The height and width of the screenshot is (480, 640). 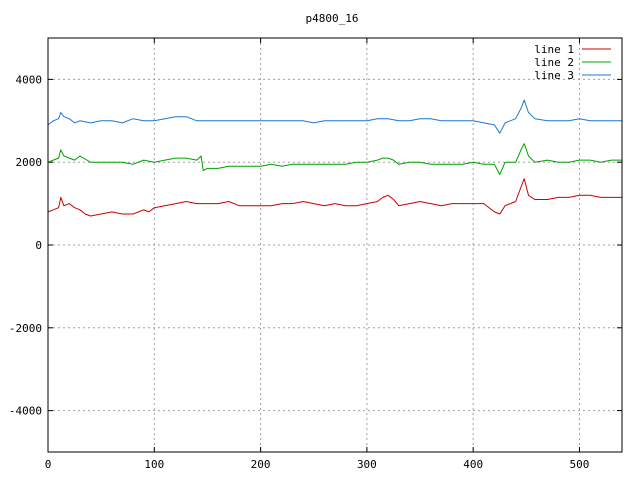 I want to click on y-tick-label: 2000, so click(x=29, y=162).